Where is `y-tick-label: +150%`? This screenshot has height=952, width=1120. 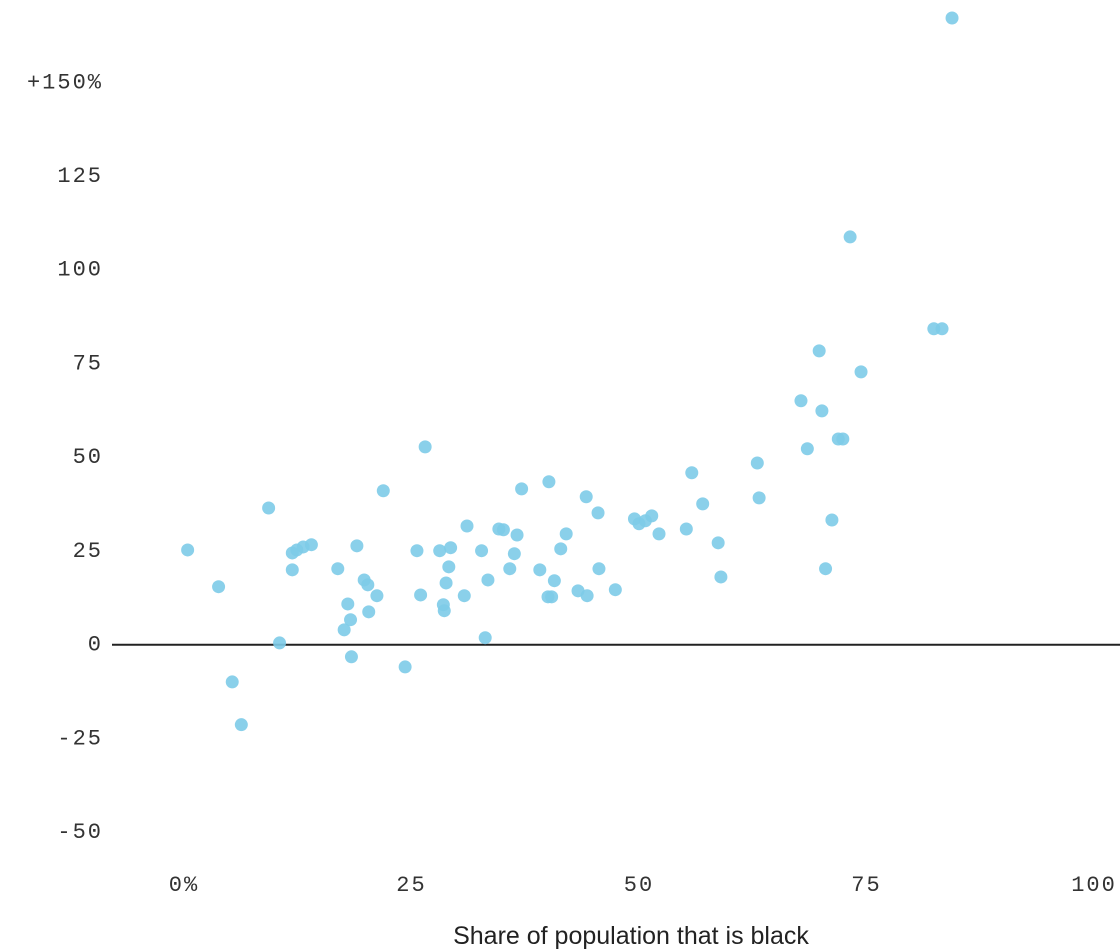 y-tick-label: +150% is located at coordinates (65, 82).